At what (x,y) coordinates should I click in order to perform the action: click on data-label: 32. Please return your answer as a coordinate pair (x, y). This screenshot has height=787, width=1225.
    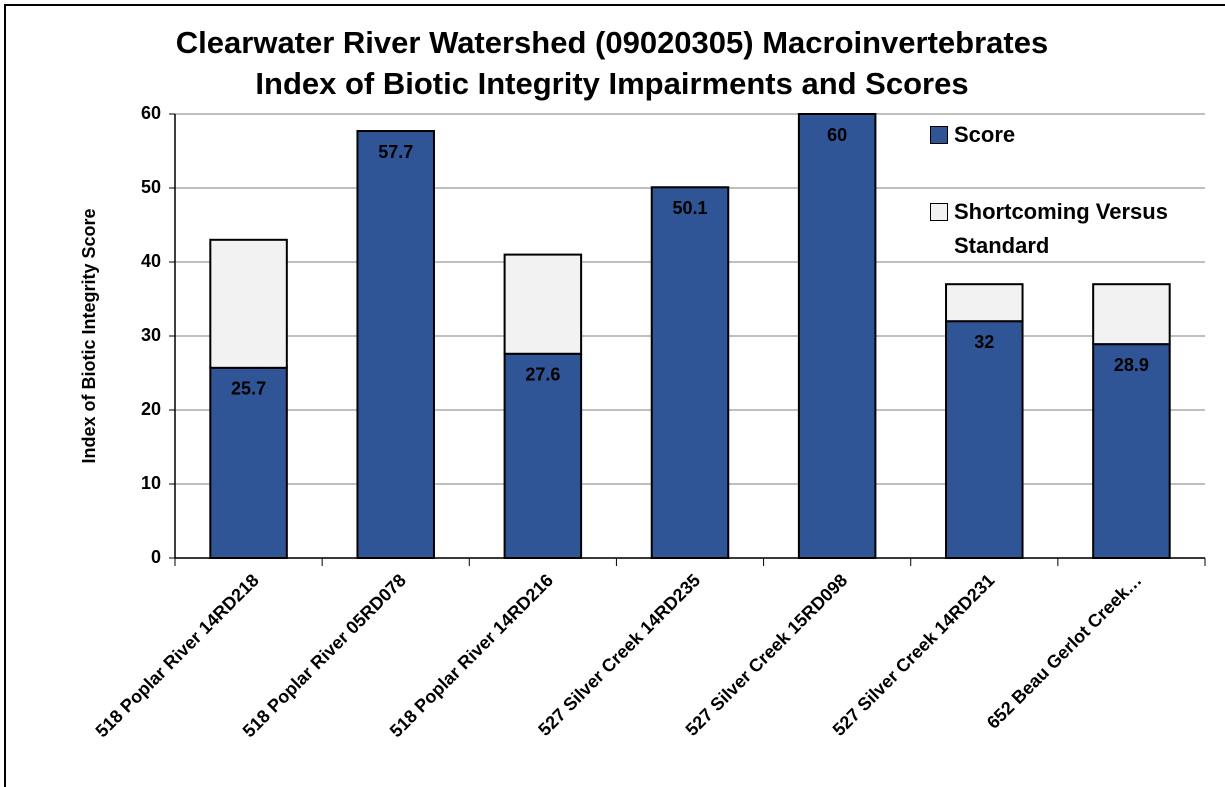
    Looking at the image, I should click on (984, 342).